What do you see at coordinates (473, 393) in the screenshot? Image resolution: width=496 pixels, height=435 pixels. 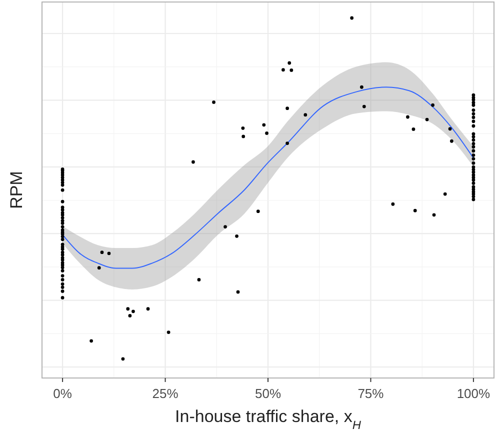 I see `x-tick-label: 100%` at bounding box center [473, 393].